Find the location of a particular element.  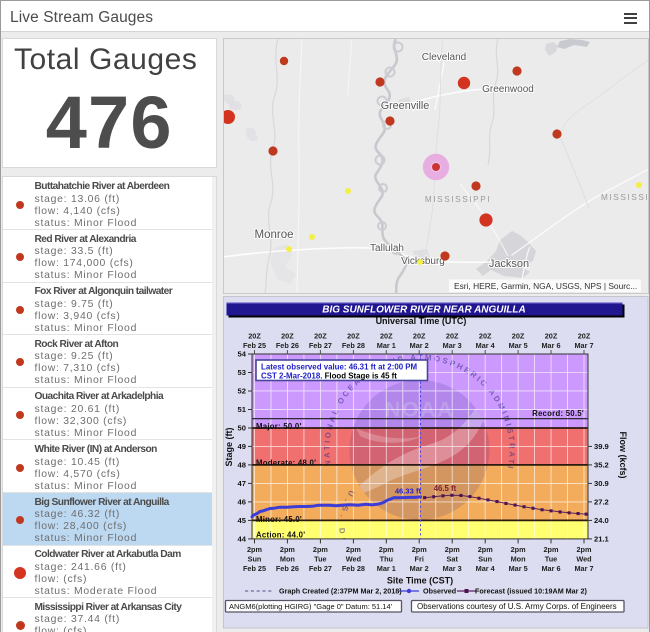

svg-text: 50 is located at coordinates (242, 428).